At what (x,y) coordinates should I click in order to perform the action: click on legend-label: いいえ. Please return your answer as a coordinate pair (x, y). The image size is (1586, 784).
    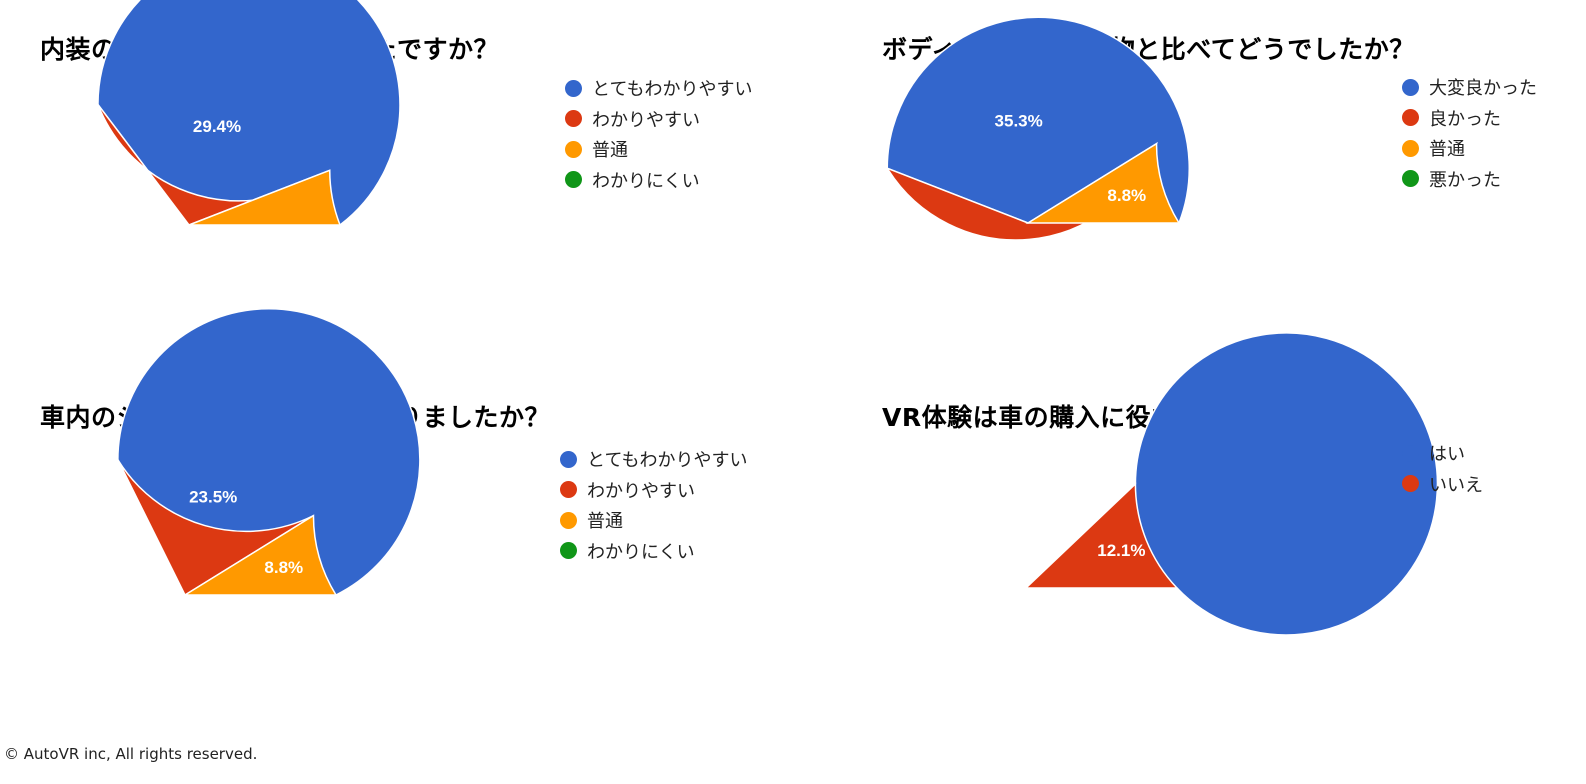
    Looking at the image, I should click on (1456, 485).